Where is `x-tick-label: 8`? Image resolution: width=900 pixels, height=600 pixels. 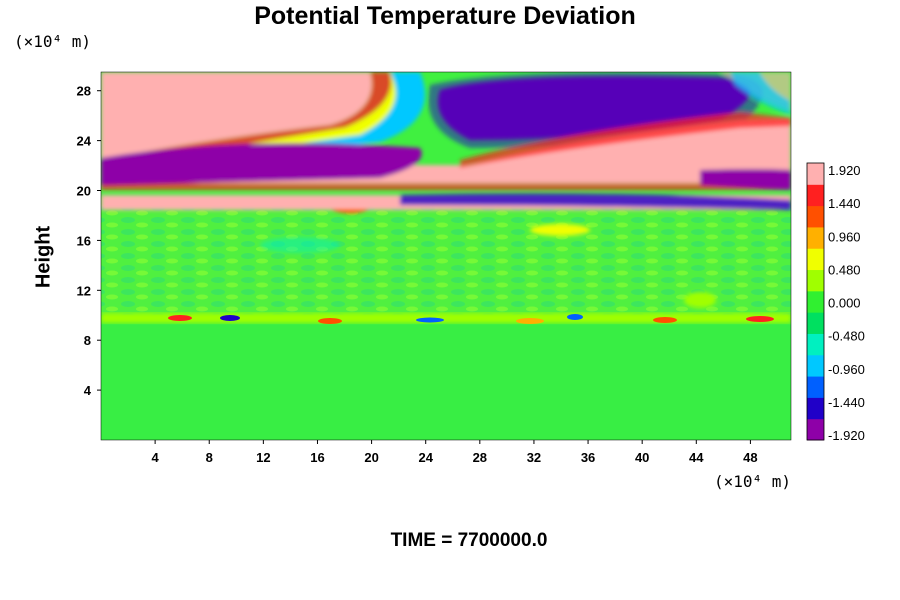 x-tick-label: 8 is located at coordinates (209, 457).